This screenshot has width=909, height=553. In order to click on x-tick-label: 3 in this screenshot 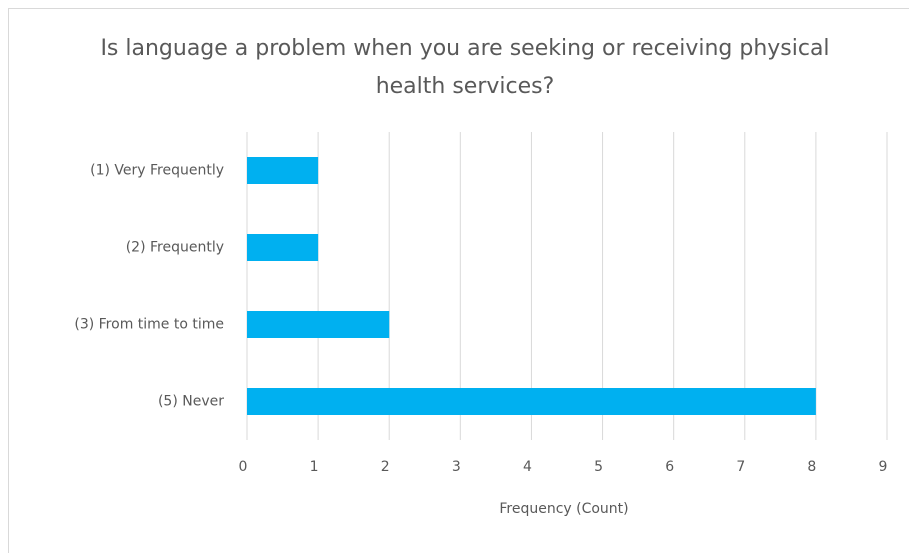, I will do `click(456, 467)`.